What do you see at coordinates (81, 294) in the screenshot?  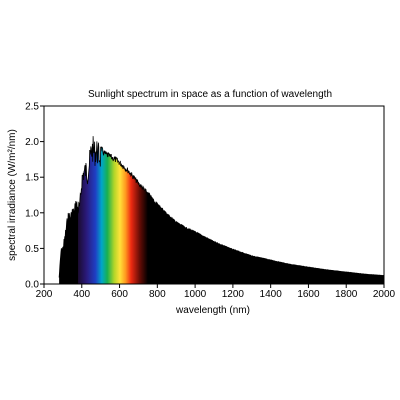 I see `x-tick-label: 400` at bounding box center [81, 294].